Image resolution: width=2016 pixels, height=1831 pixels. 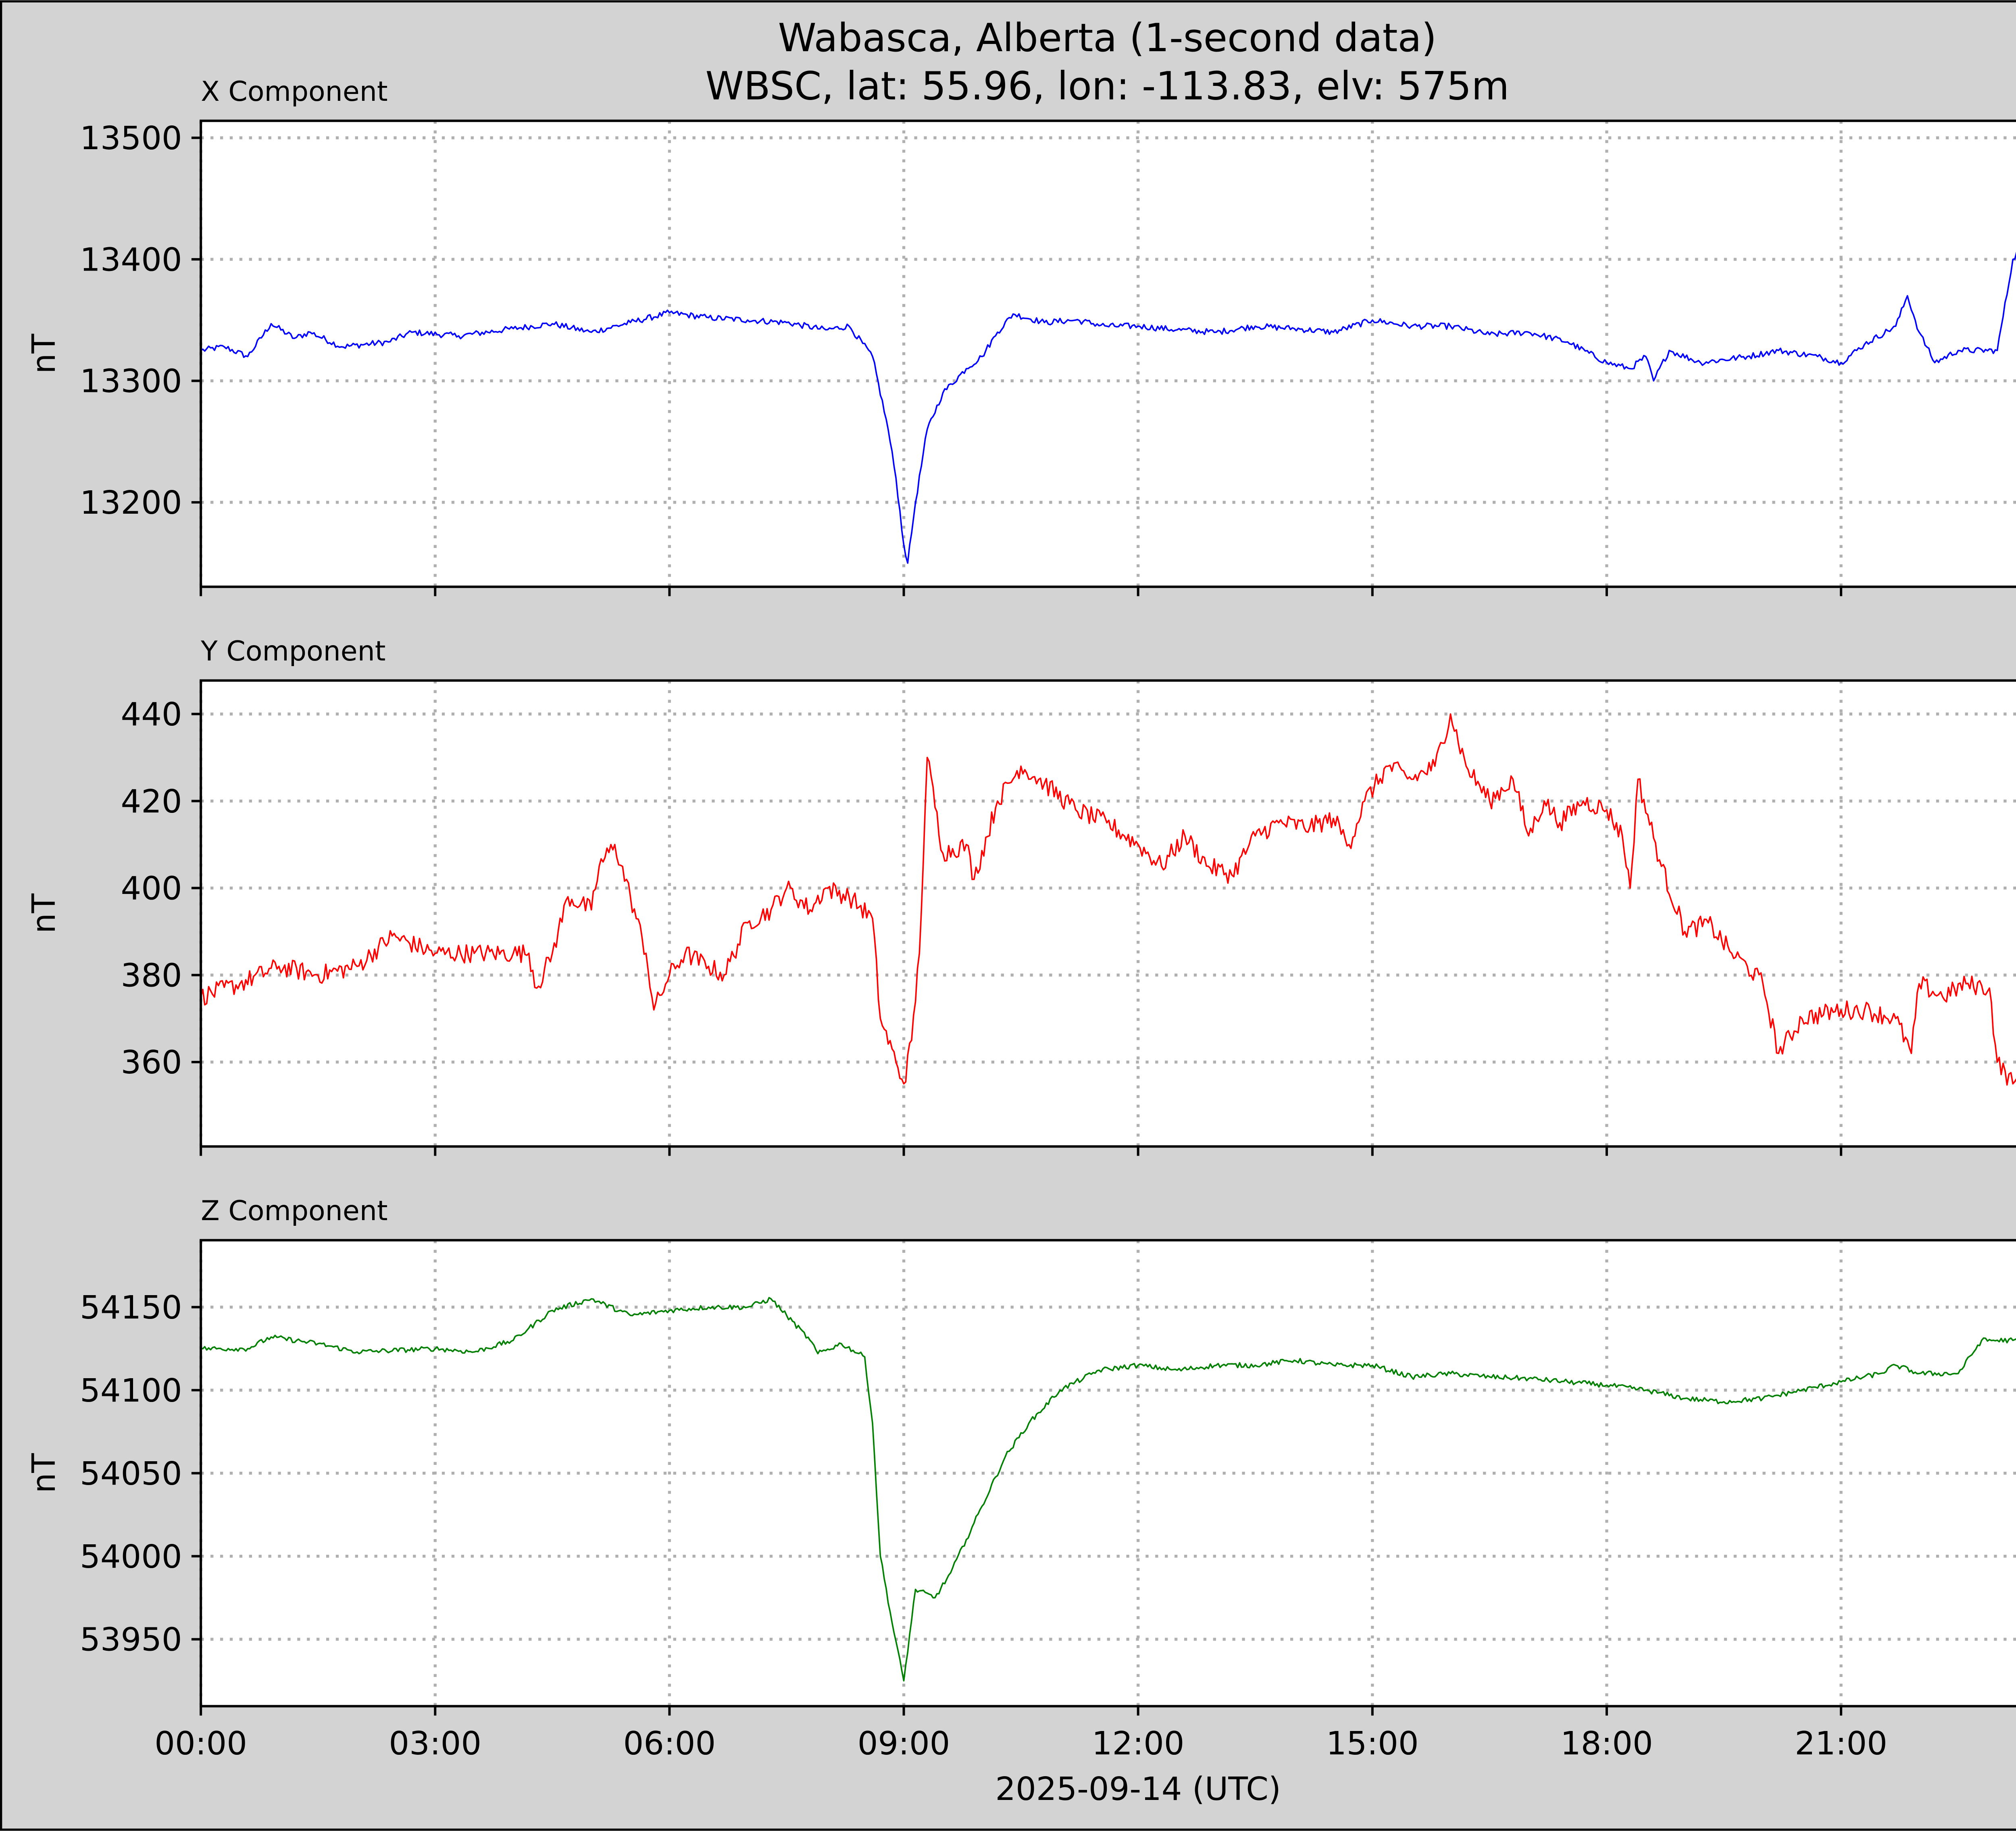 I want to click on x-tick-label: 12:00, so click(x=1138, y=1743).